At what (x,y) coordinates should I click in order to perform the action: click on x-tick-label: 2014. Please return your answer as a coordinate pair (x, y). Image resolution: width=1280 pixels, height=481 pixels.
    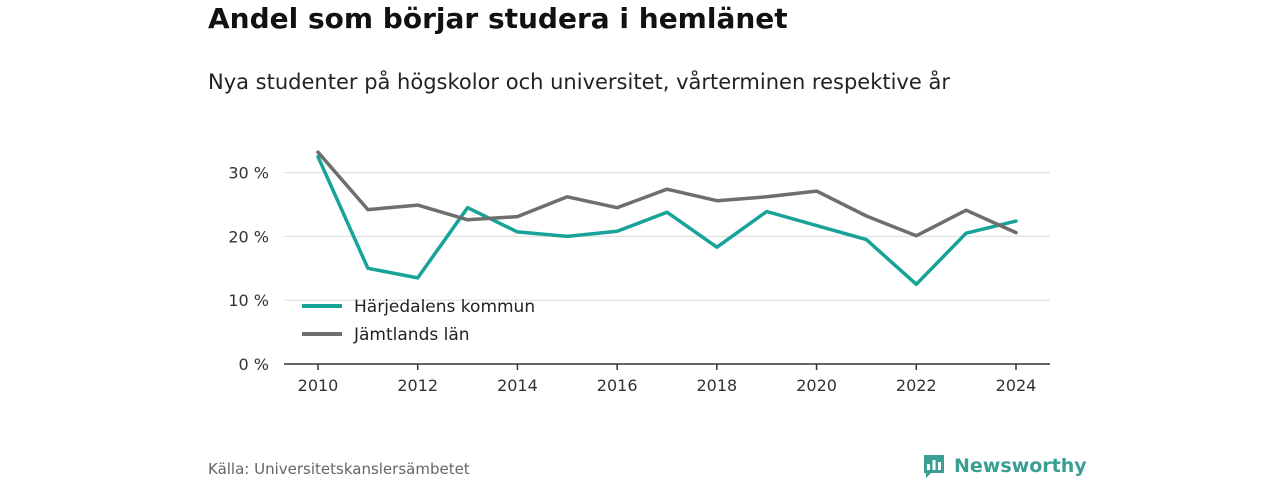
    Looking at the image, I should click on (517, 385).